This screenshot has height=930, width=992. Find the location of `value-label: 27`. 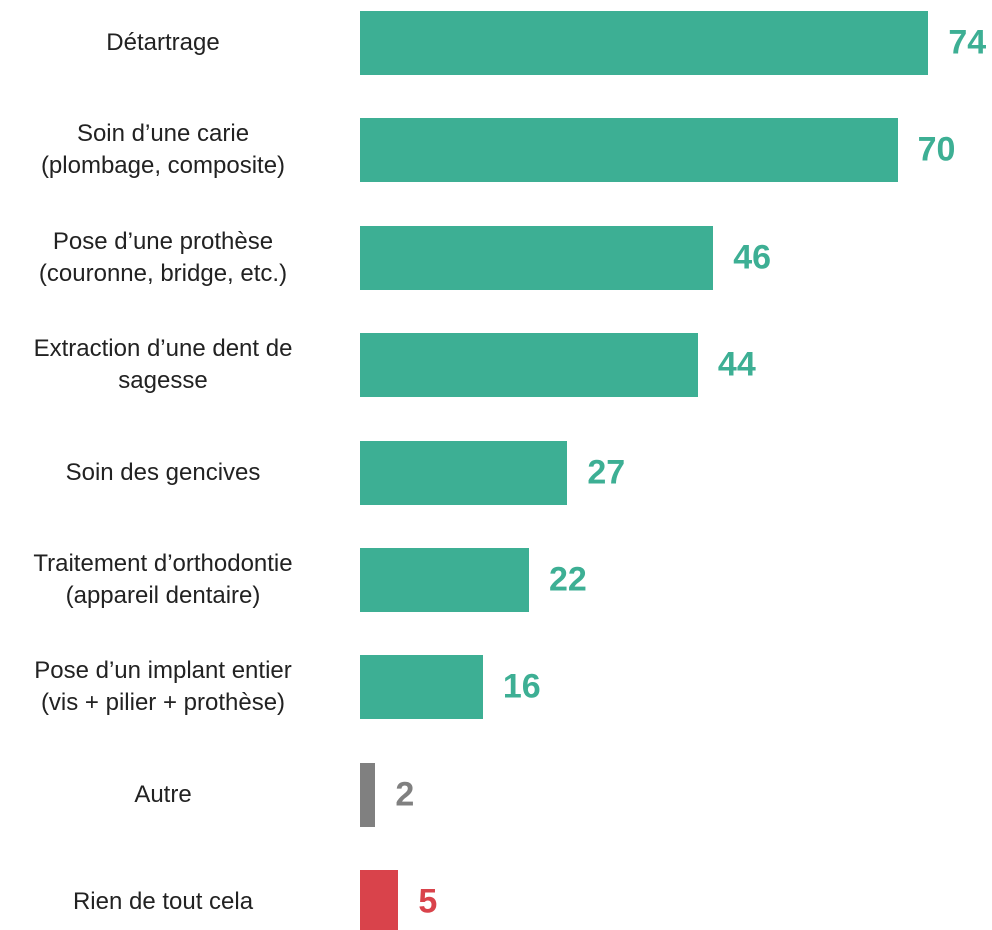

value-label: 27 is located at coordinates (606, 472).